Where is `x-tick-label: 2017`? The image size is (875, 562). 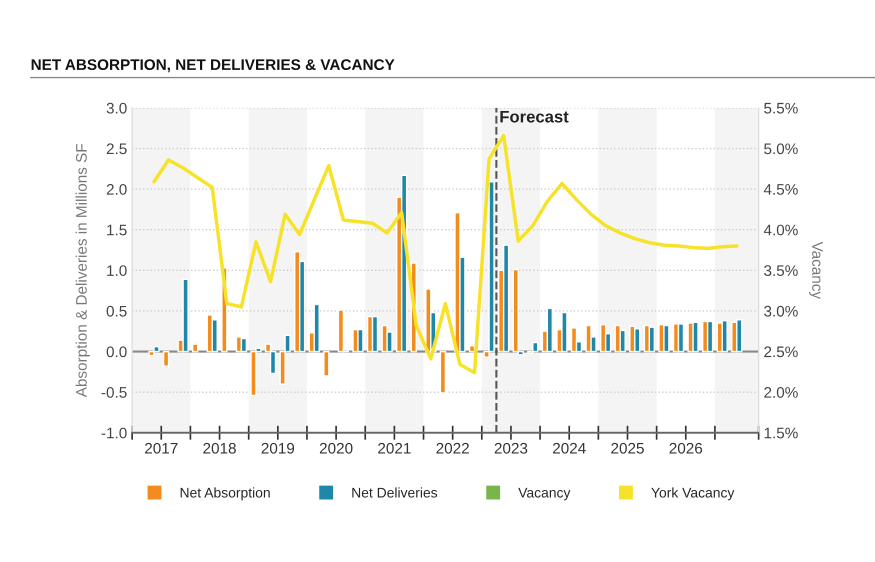
x-tick-label: 2017 is located at coordinates (161, 448).